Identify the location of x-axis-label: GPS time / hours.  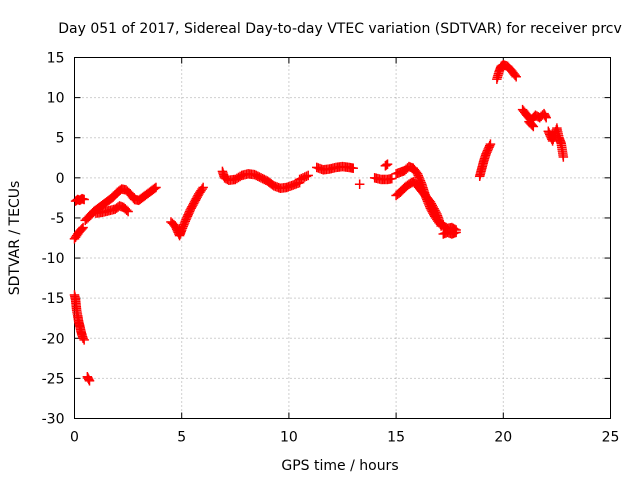
(339, 466).